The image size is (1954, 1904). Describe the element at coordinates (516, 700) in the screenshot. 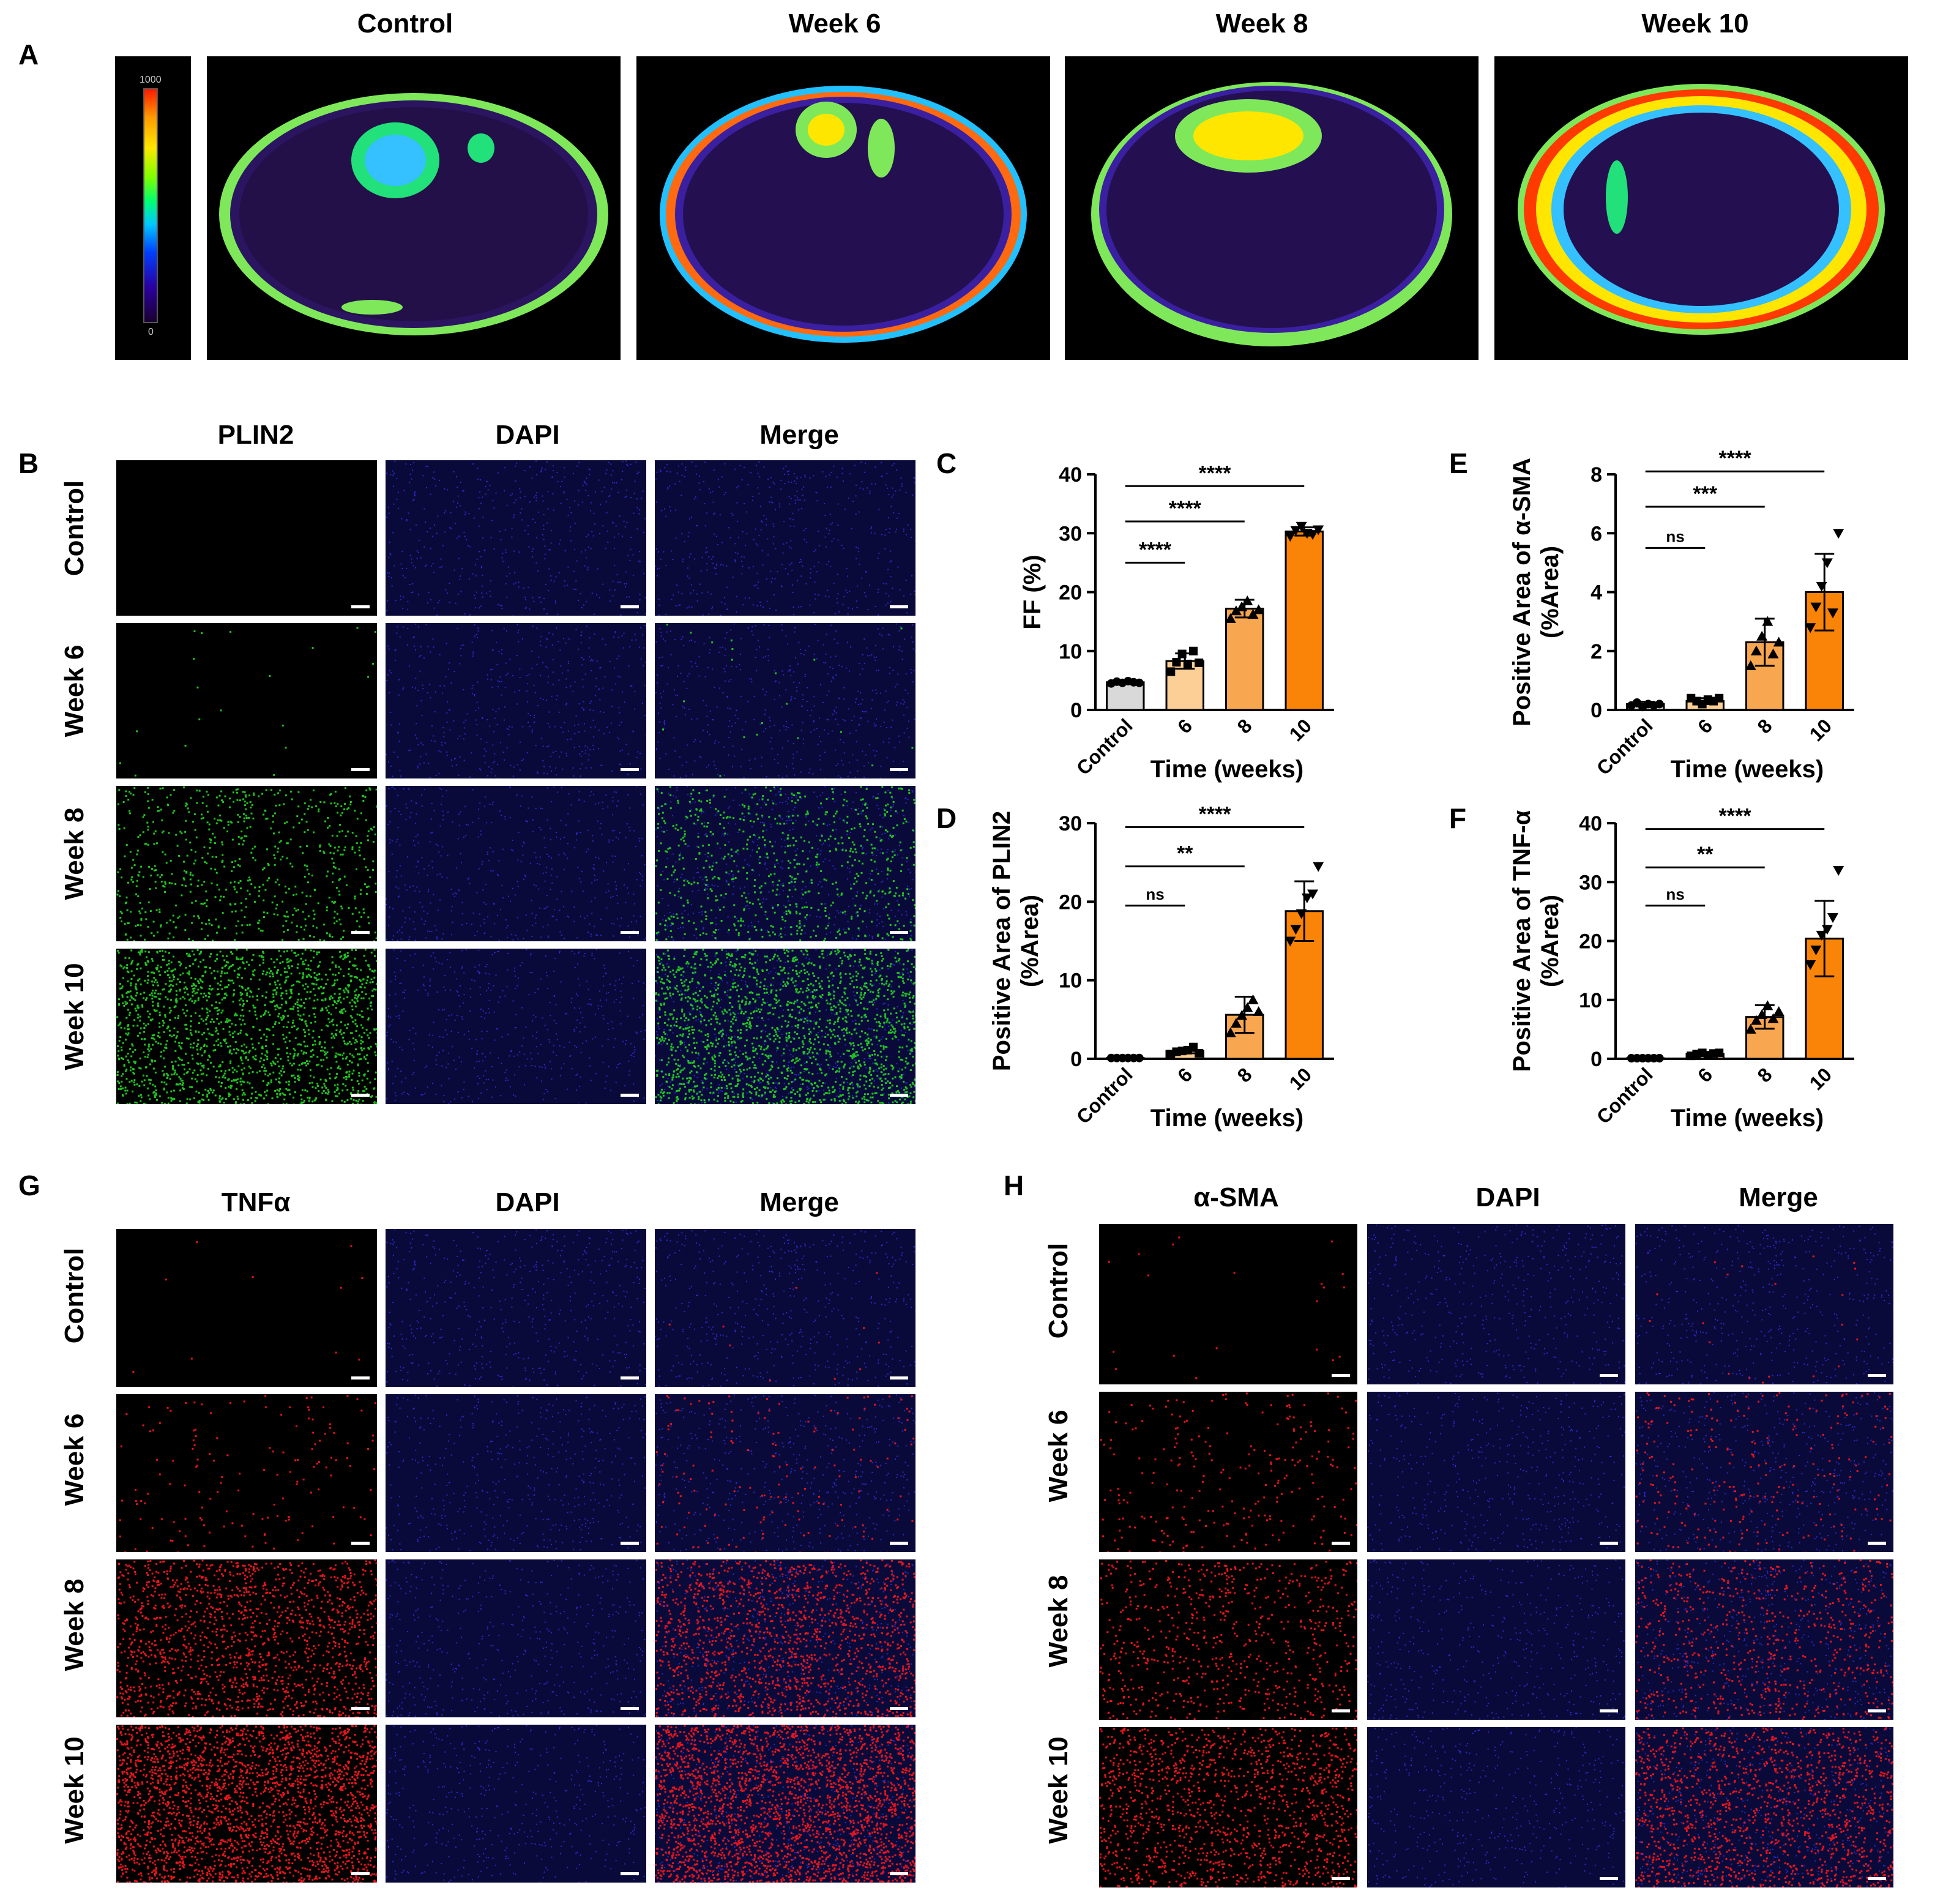

I see `panel-b-micrograph-r1-dapi` at that location.